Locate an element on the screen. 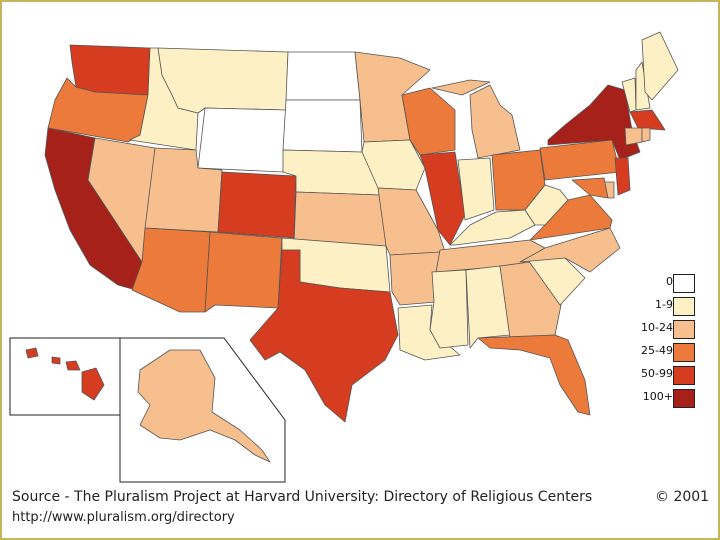 This screenshot has width=720, height=540. inset-frame is located at coordinates (147, 410).